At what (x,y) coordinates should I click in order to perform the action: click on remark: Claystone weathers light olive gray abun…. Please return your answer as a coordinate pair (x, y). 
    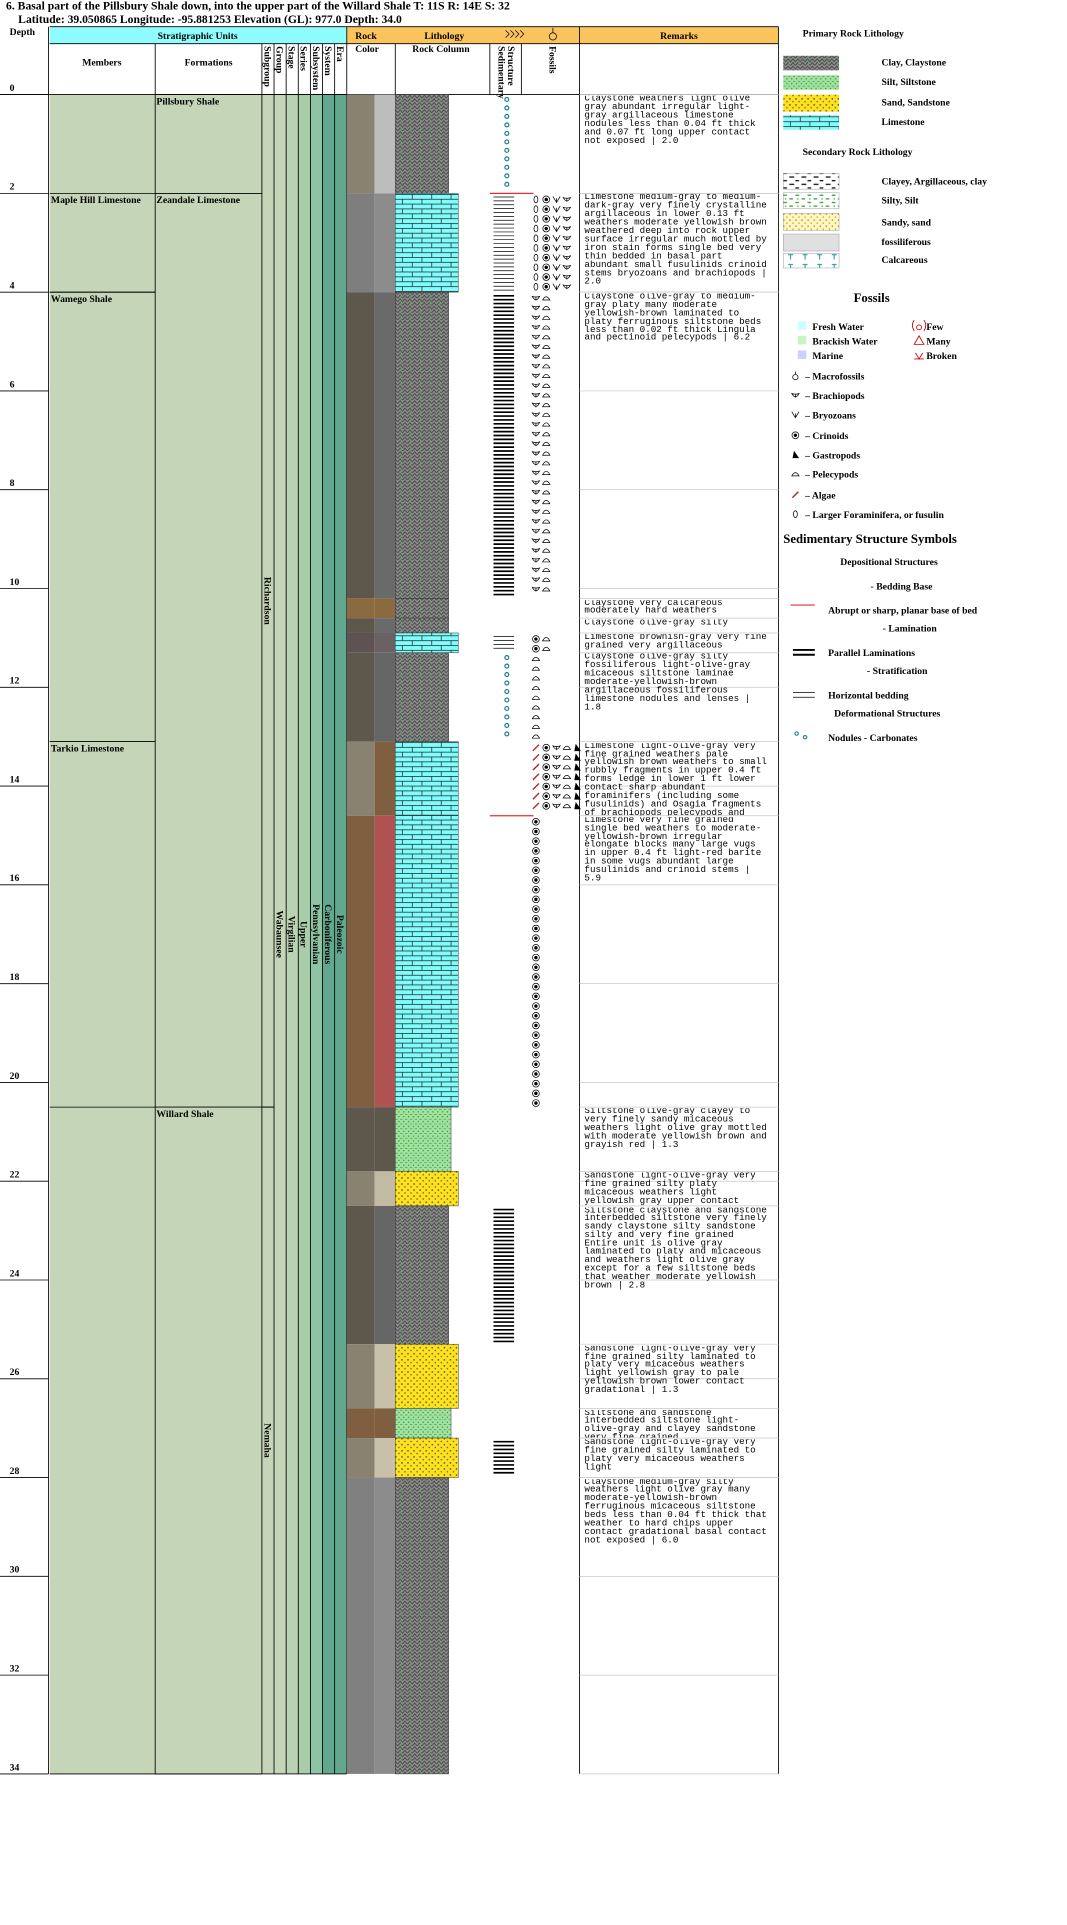
    Looking at the image, I should click on (670, 121).